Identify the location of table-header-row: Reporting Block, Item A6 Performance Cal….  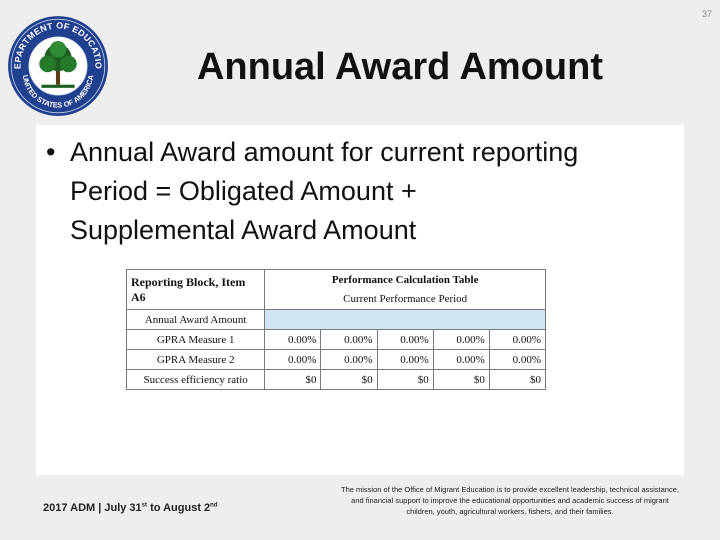
(335, 289).